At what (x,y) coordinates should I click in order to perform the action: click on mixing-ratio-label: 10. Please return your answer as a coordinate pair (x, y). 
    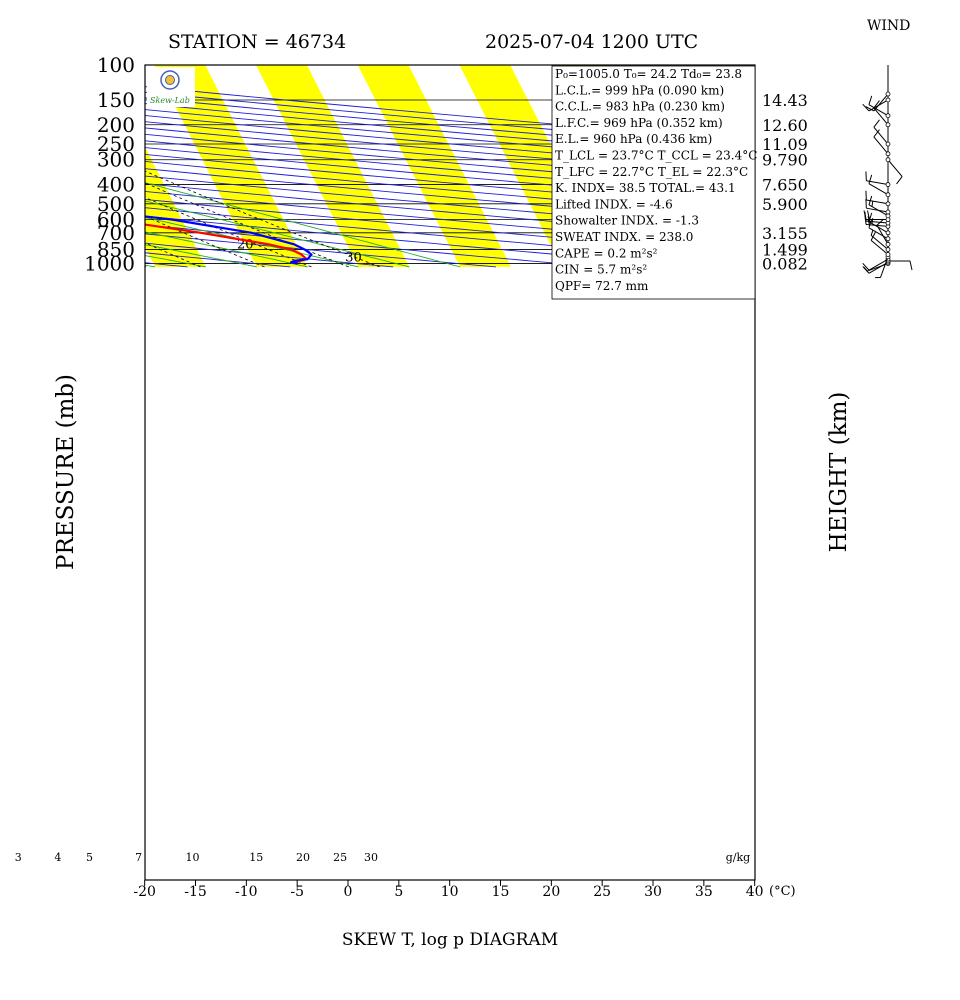
    Looking at the image, I should click on (193, 857).